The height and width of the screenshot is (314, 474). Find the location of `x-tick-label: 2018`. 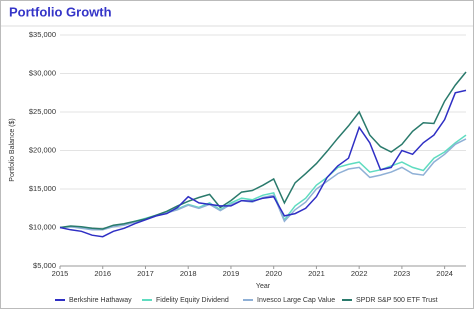

x-tick-label: 2018 is located at coordinates (188, 273).